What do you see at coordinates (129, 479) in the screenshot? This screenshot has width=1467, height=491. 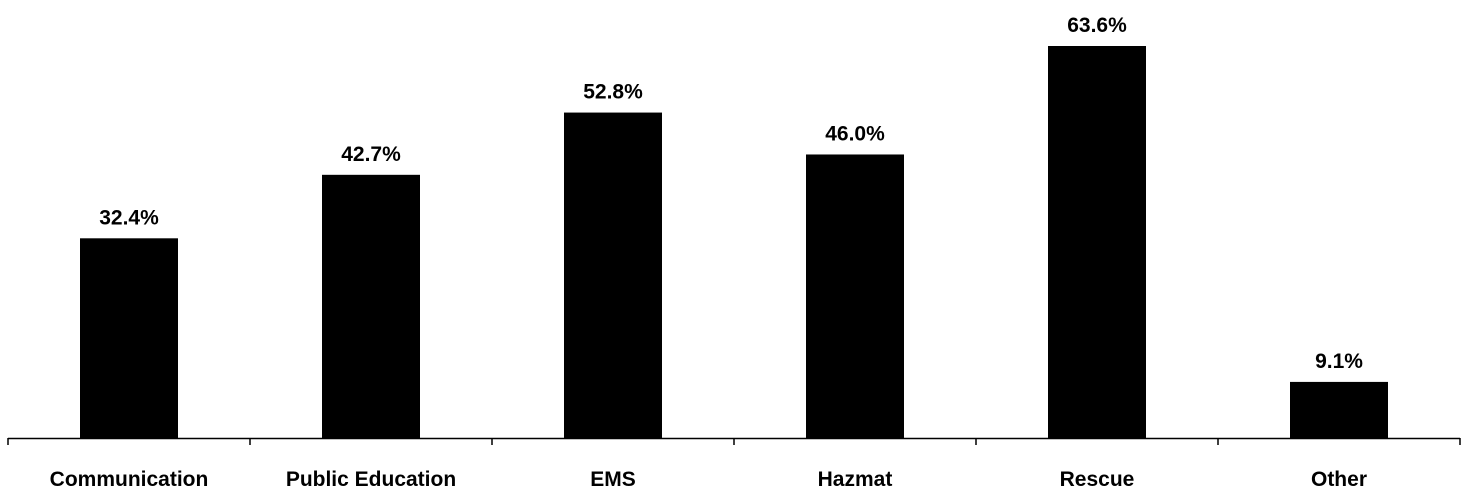 I see `x-tick-label-communication: Communication` at bounding box center [129, 479].